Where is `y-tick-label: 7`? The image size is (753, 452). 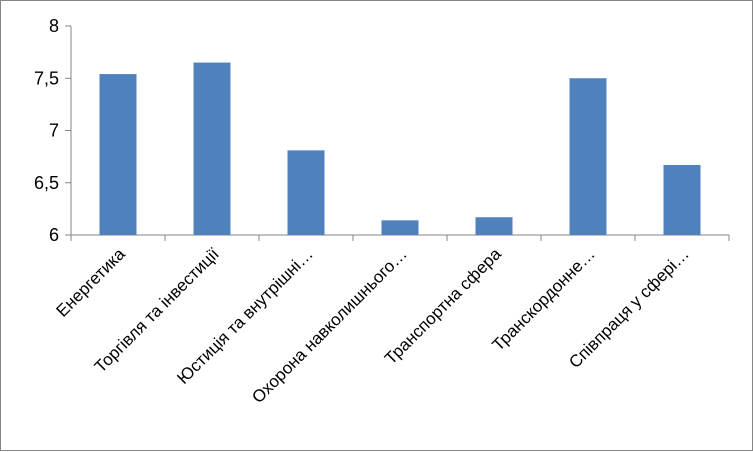
y-tick-label: 7 is located at coordinates (54, 131).